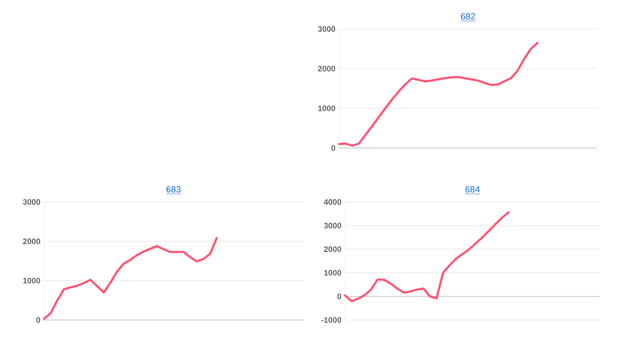 The height and width of the screenshot is (352, 618). Describe the element at coordinates (468, 16) in the screenshot. I see `chart-title: 682` at that location.